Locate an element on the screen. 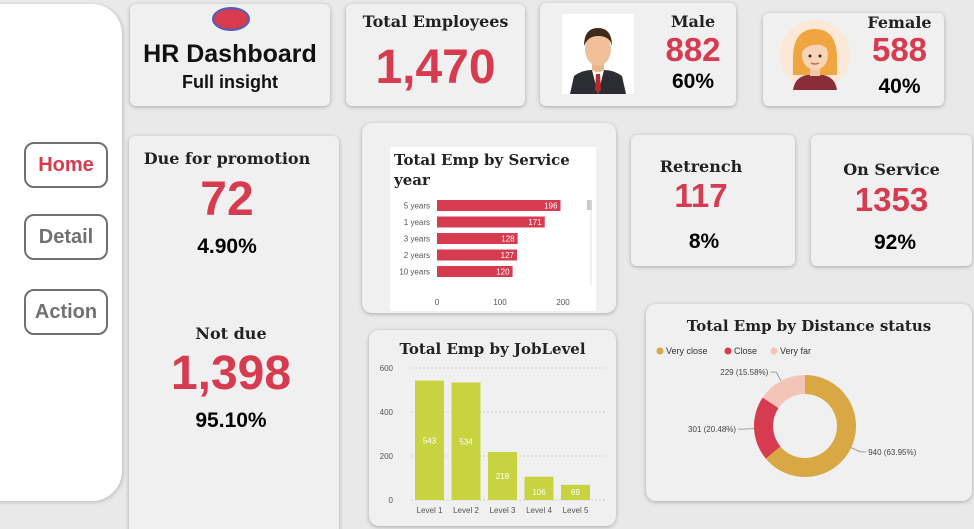 Image resolution: width=974 pixels, height=529 pixels. male-card: Male 882 60% is located at coordinates (638, 54).